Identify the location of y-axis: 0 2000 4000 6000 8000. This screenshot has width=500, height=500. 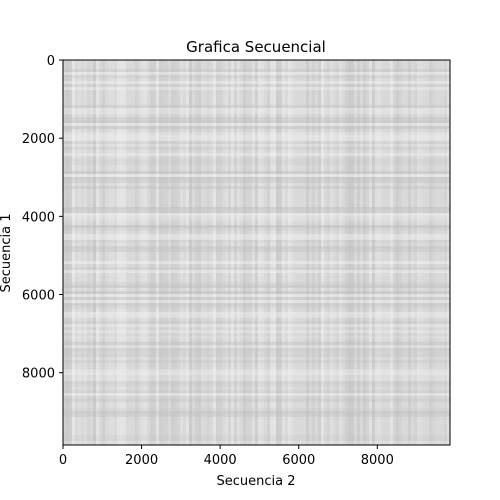
(42, 218).